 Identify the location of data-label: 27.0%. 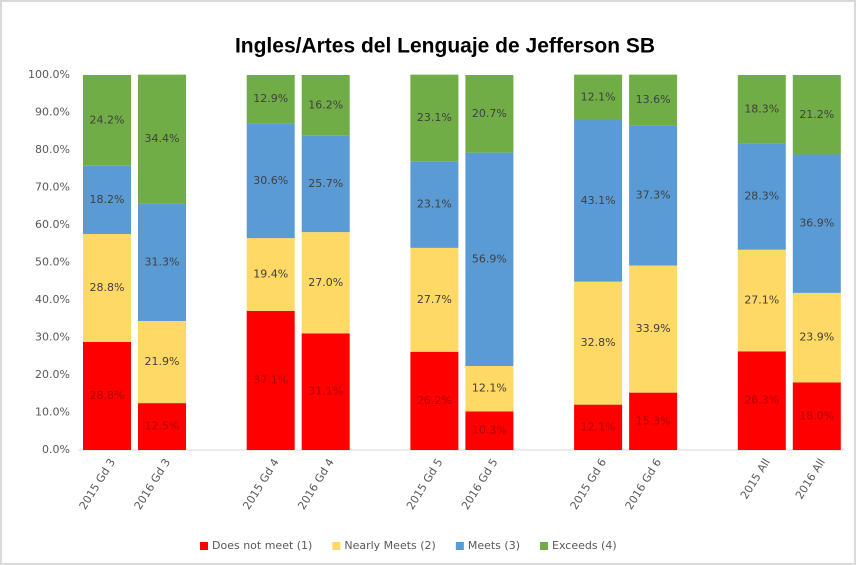
(325, 282).